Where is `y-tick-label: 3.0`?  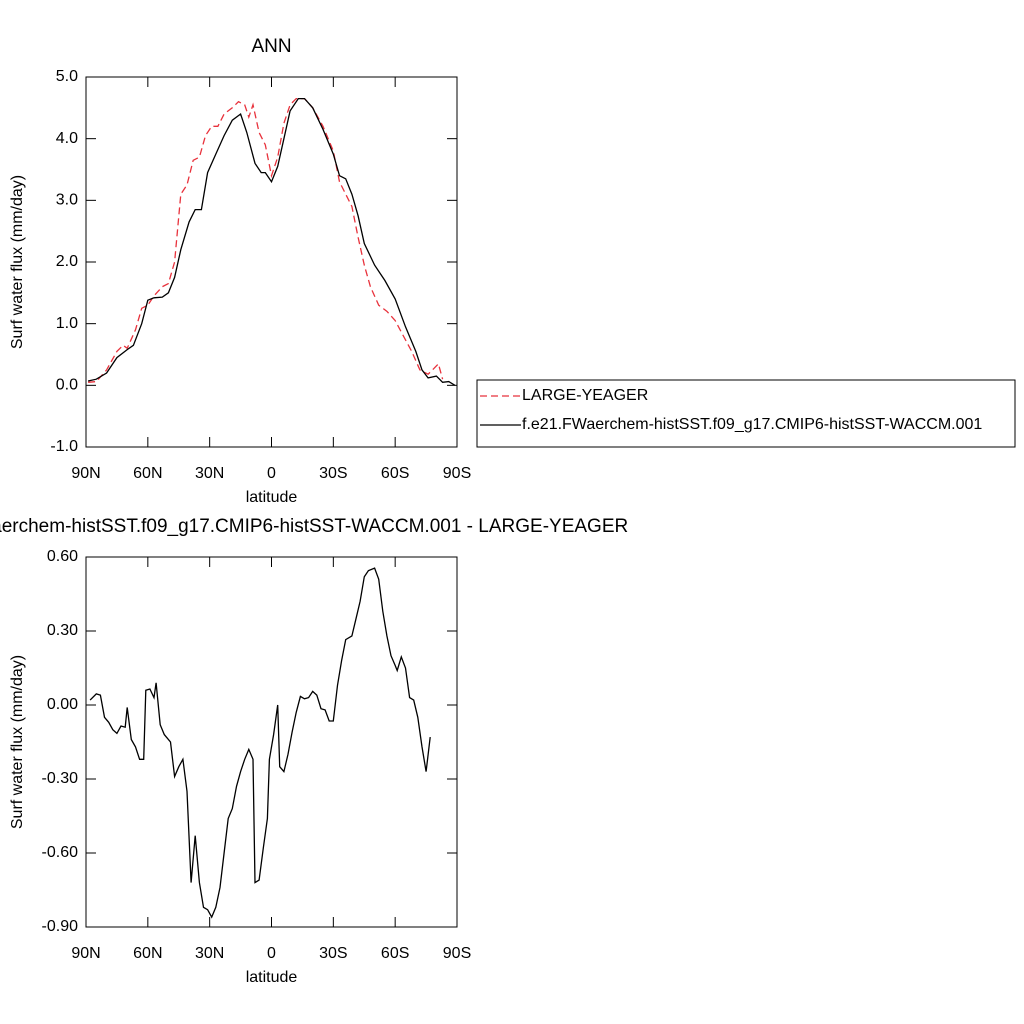 y-tick-label: 3.0 is located at coordinates (67, 200).